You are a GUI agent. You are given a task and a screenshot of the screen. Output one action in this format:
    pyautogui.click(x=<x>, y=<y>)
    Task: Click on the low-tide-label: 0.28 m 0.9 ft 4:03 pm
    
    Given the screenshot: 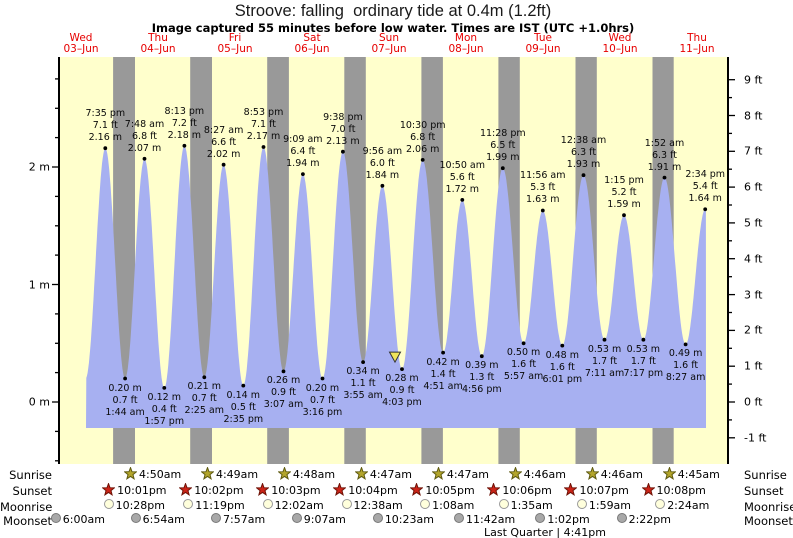 What is the action you would take?
    pyautogui.click(x=402, y=391)
    